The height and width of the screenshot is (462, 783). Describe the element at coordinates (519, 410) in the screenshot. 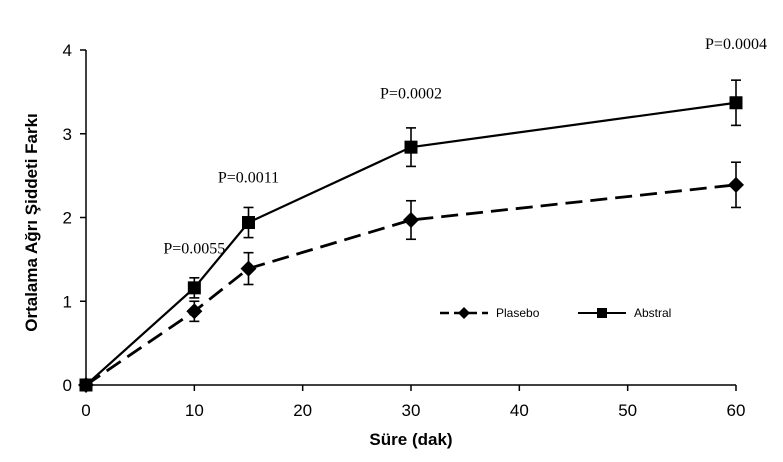

I see `x-tick-label: 40` at that location.